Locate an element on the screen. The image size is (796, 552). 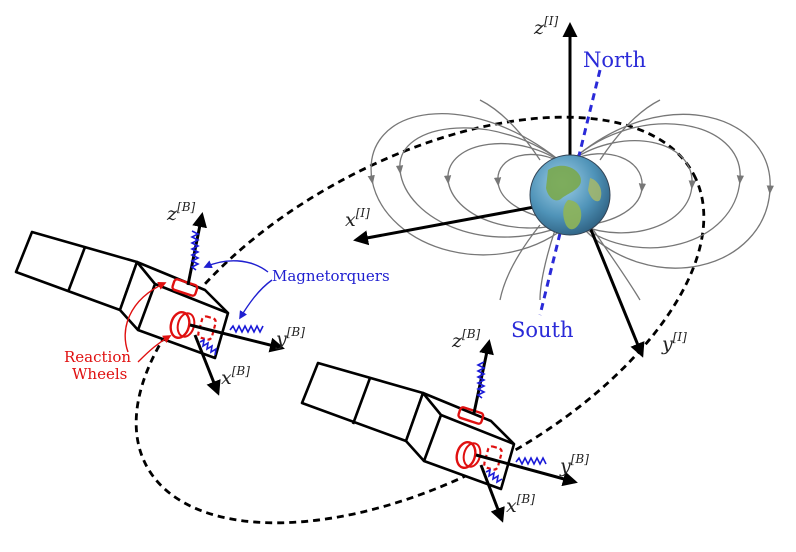
body1-x-label: x[B] is located at coordinates (235, 376).